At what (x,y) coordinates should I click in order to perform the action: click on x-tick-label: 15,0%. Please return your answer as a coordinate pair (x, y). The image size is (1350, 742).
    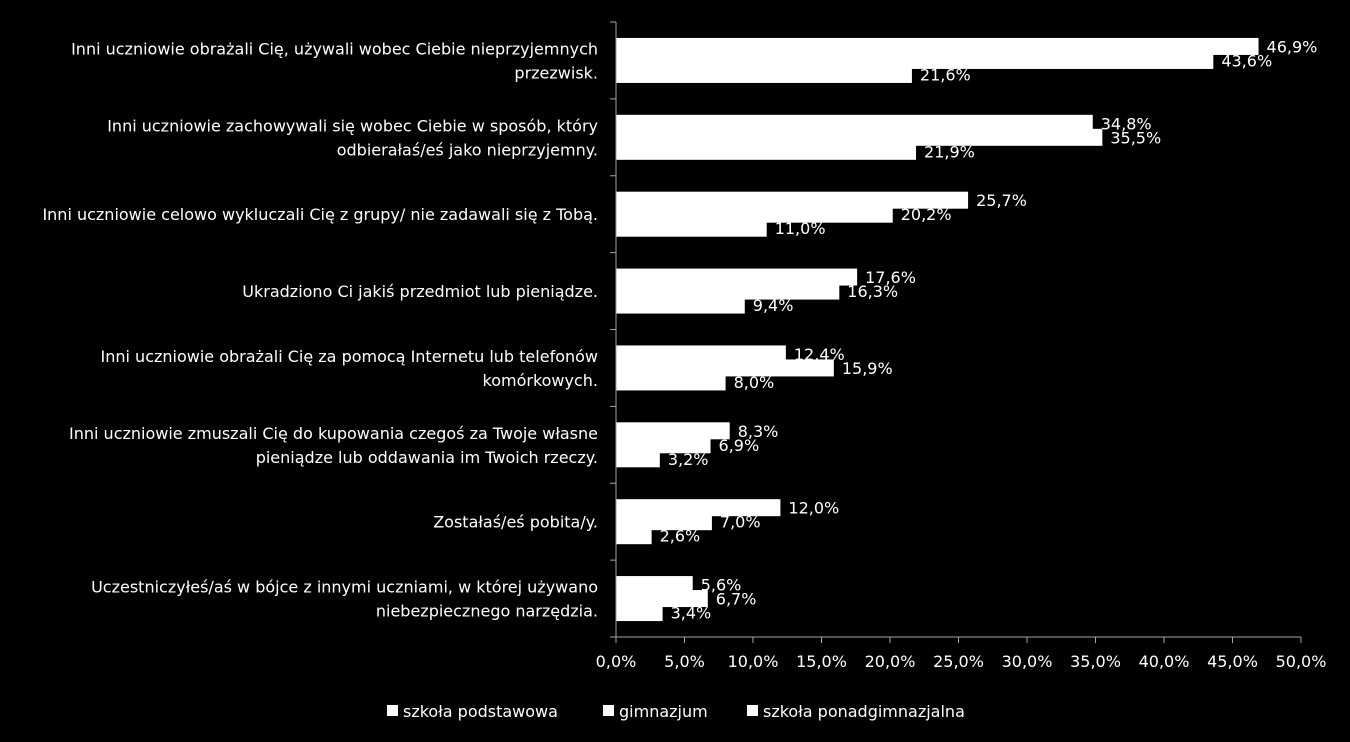
    Looking at the image, I should click on (821, 661).